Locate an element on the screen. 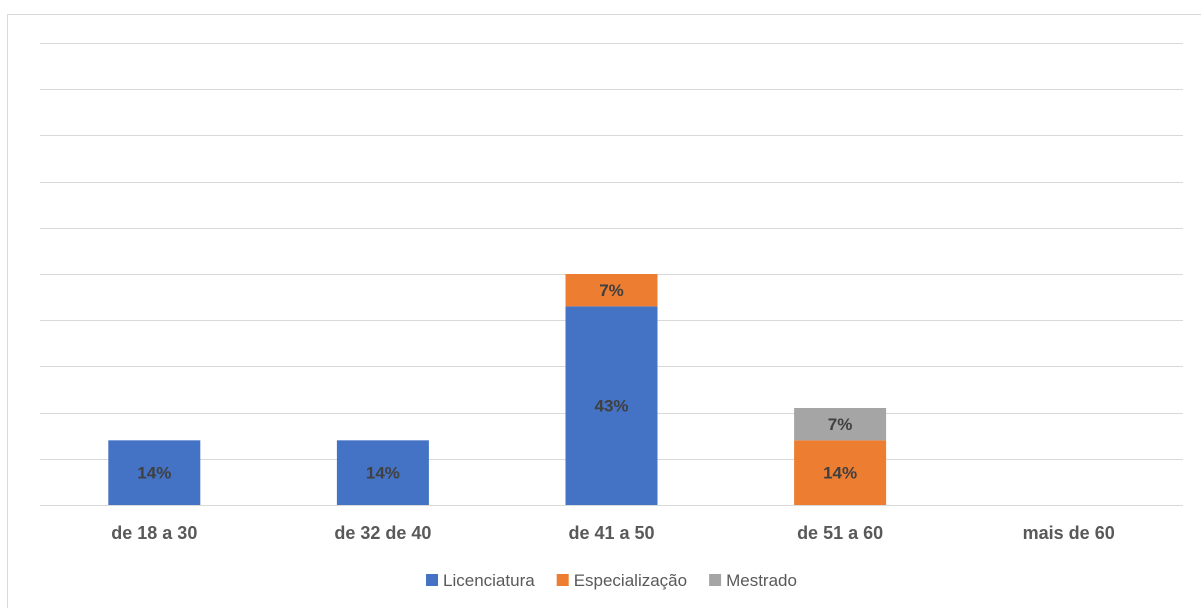 The width and height of the screenshot is (1202, 608). x-tick-label: mais de 60 is located at coordinates (1069, 533).